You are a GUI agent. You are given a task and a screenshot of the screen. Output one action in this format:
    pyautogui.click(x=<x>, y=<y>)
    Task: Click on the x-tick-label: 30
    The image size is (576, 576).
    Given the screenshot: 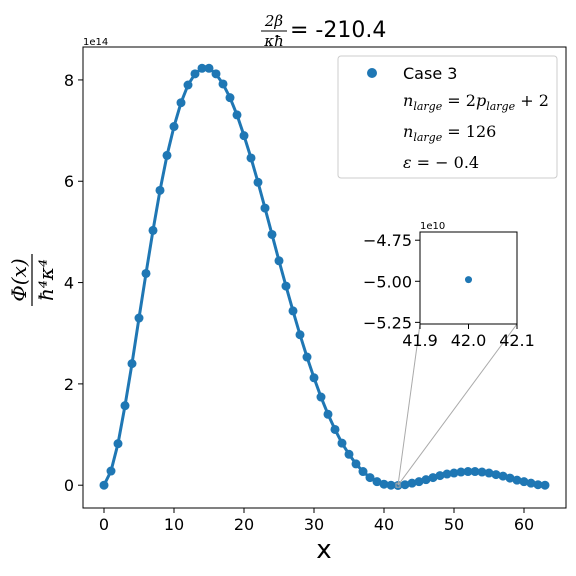 What is the action you would take?
    pyautogui.click(x=314, y=524)
    